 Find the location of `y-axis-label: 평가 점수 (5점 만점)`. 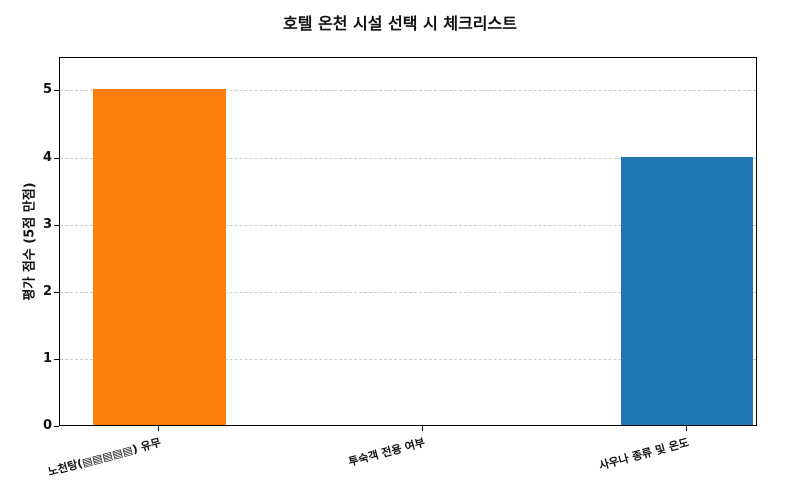

y-axis-label: 평가 점수 (5점 만점) is located at coordinates (30, 241).